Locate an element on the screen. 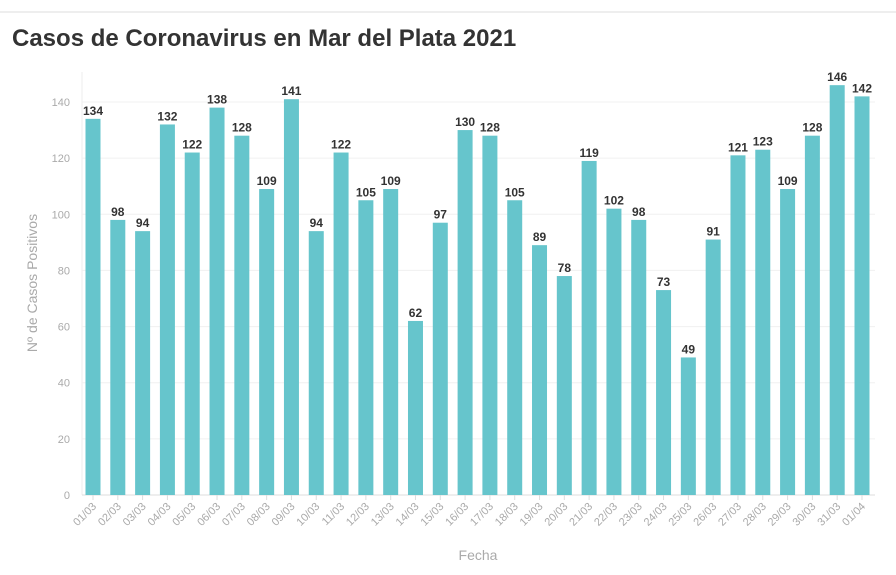 The height and width of the screenshot is (575, 896). x-tick-label: 12/03 is located at coordinates (358, 515).